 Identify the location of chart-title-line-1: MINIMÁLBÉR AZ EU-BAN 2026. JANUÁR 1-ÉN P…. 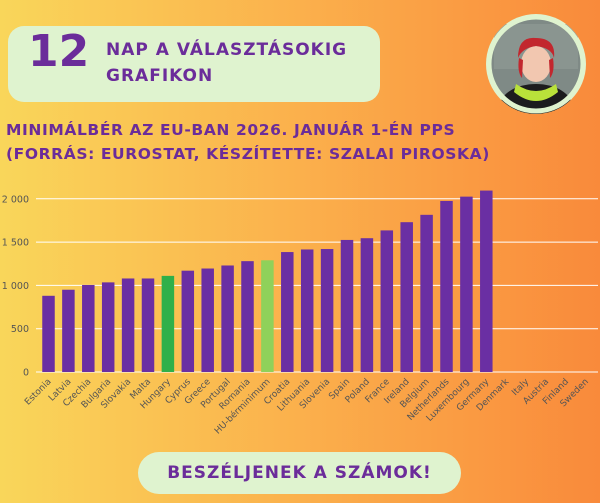
(231, 130).